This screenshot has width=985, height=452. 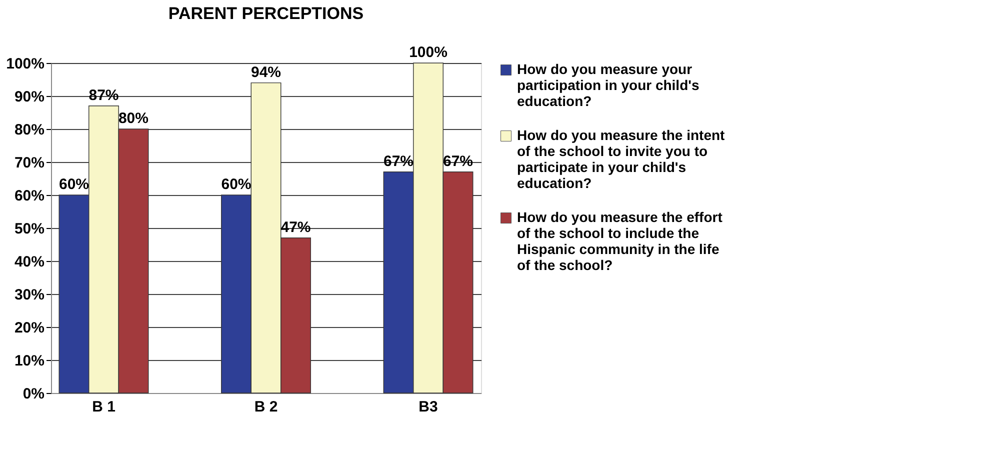 I want to click on chart-title: PARENT PERCEPTIONS, so click(x=266, y=13).